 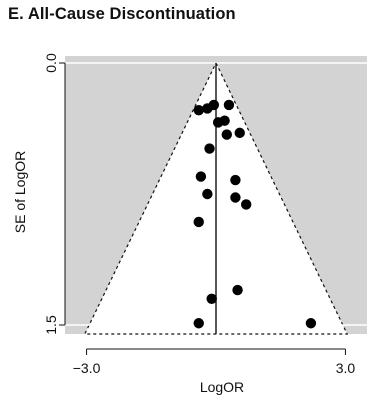 What do you see at coordinates (51, 325) in the screenshot?
I see `y-tick-label-1: 1.5` at bounding box center [51, 325].